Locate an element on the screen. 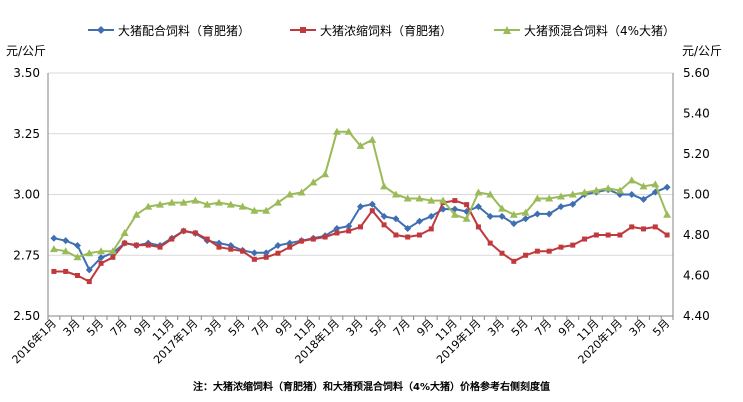  x-tick-label-9: 7月 is located at coordinates (260, 328).